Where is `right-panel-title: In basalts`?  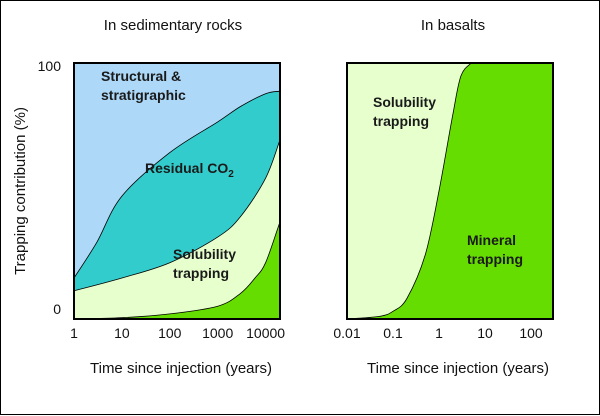
right-panel-title: In basalts is located at coordinates (453, 25).